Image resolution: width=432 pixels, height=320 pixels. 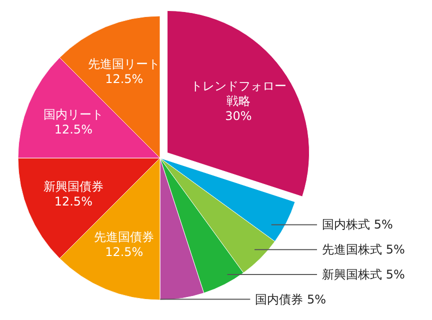 I want to click on slice-label: 国内株式 5%, so click(x=357, y=225).